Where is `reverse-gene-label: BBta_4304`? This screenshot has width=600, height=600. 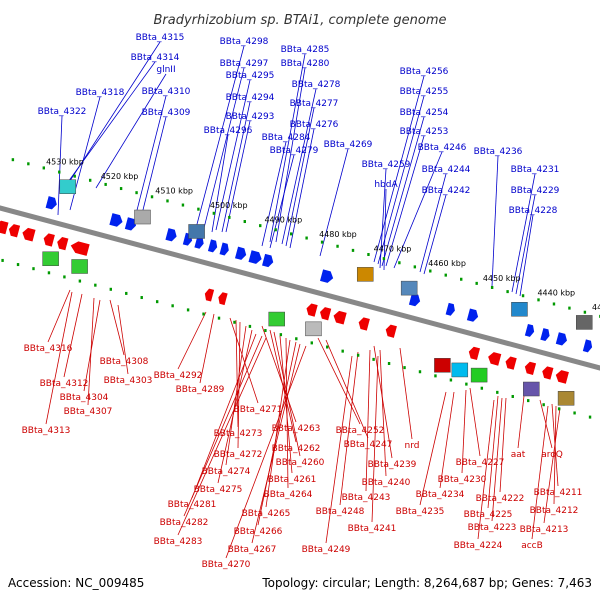
reverse-gene-label: BBta_4304 is located at coordinates (84, 398).